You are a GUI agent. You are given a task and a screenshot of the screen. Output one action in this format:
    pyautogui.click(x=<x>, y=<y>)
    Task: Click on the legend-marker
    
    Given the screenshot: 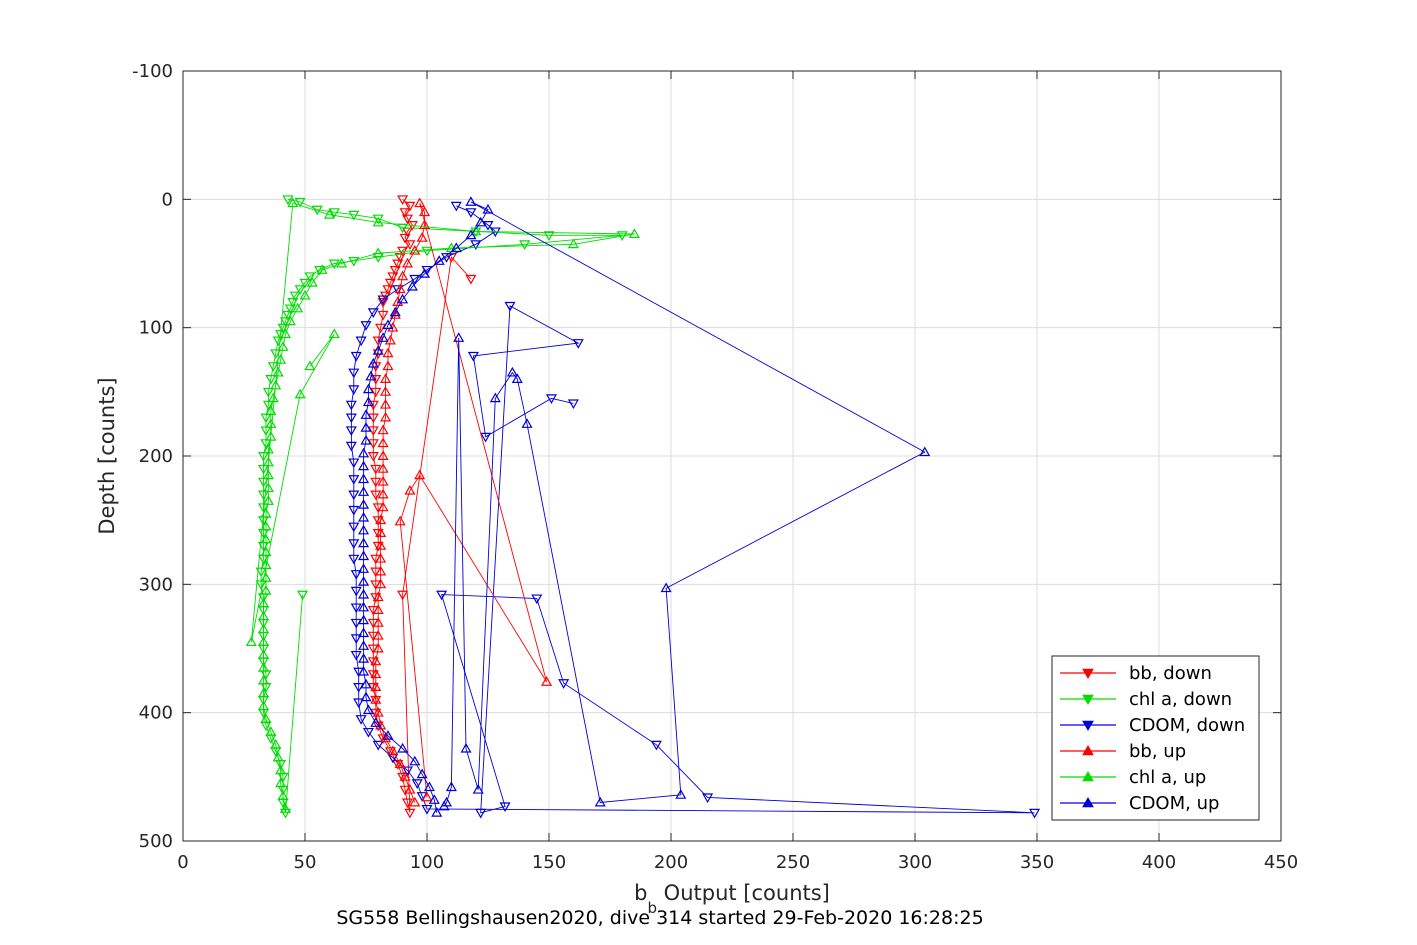 What is the action you would take?
    pyautogui.click(x=1088, y=802)
    